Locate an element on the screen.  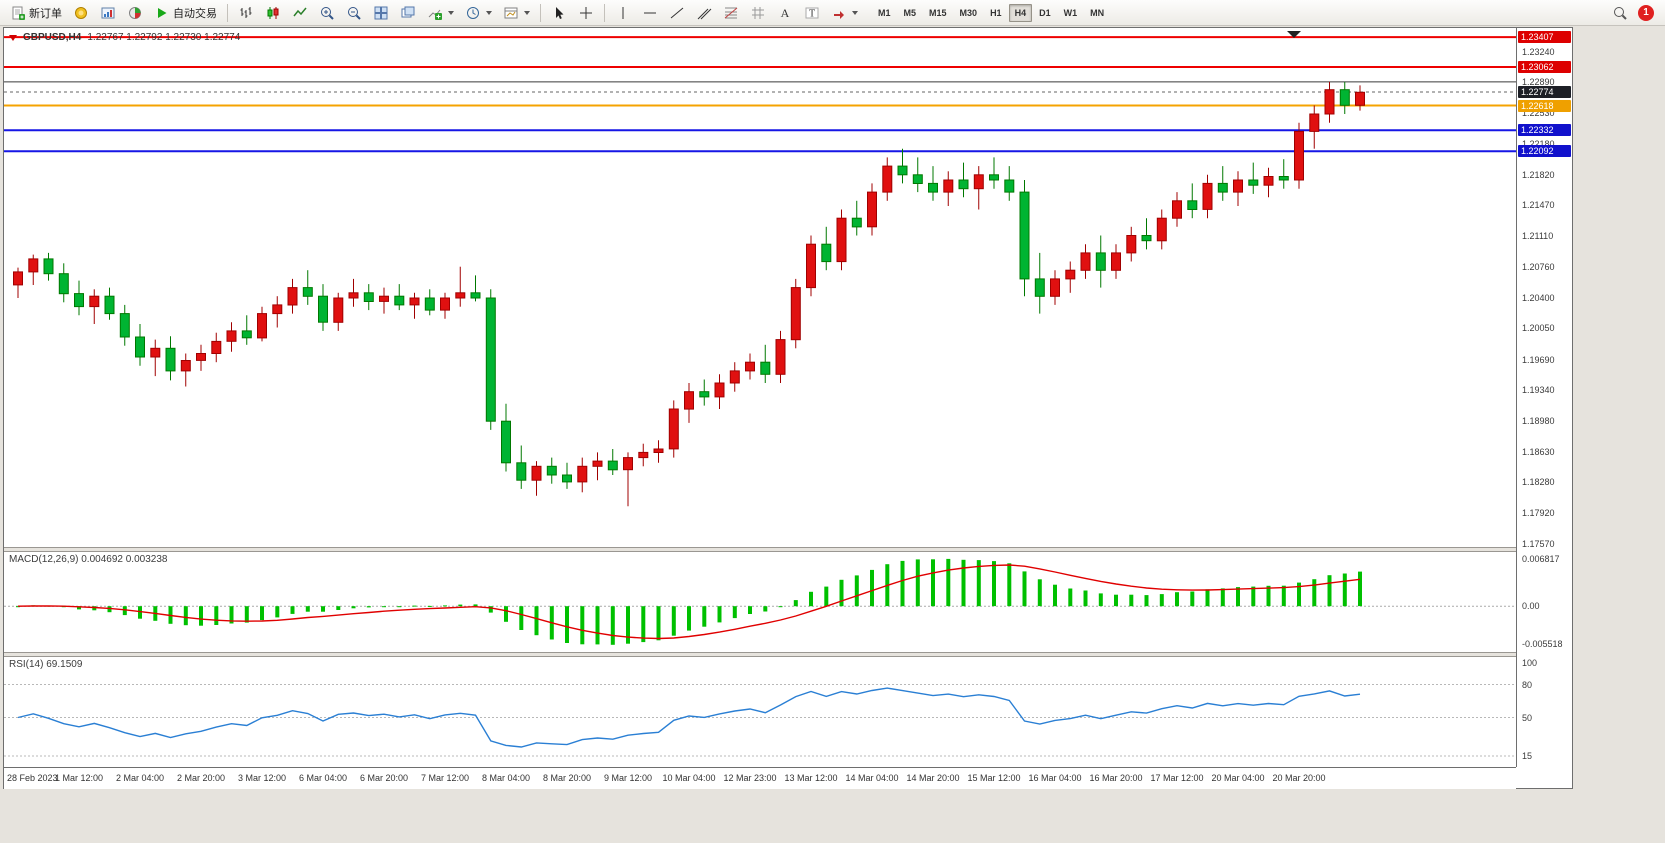
notification-badge: 1 is located at coordinates (1646, 12).